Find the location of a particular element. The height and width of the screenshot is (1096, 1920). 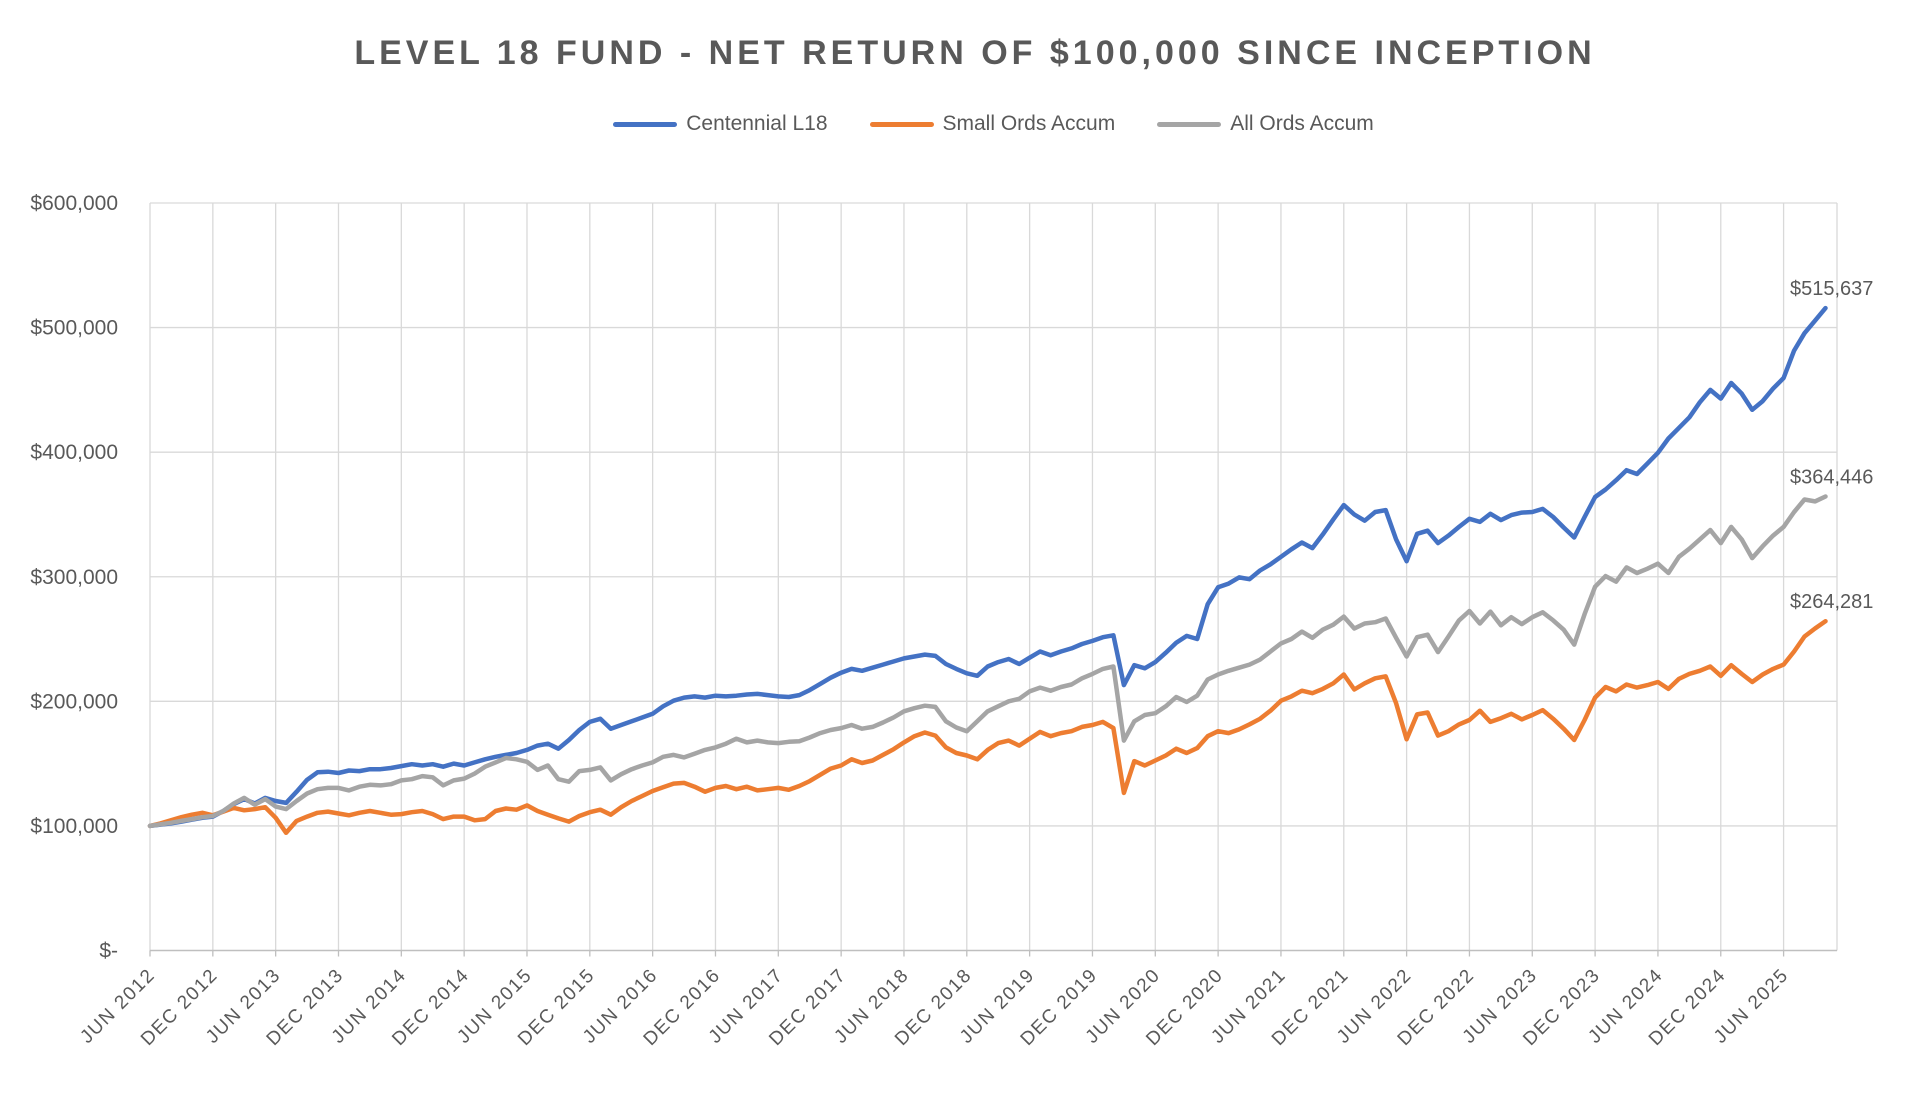

legend-label: Centennial L18 is located at coordinates (757, 123).